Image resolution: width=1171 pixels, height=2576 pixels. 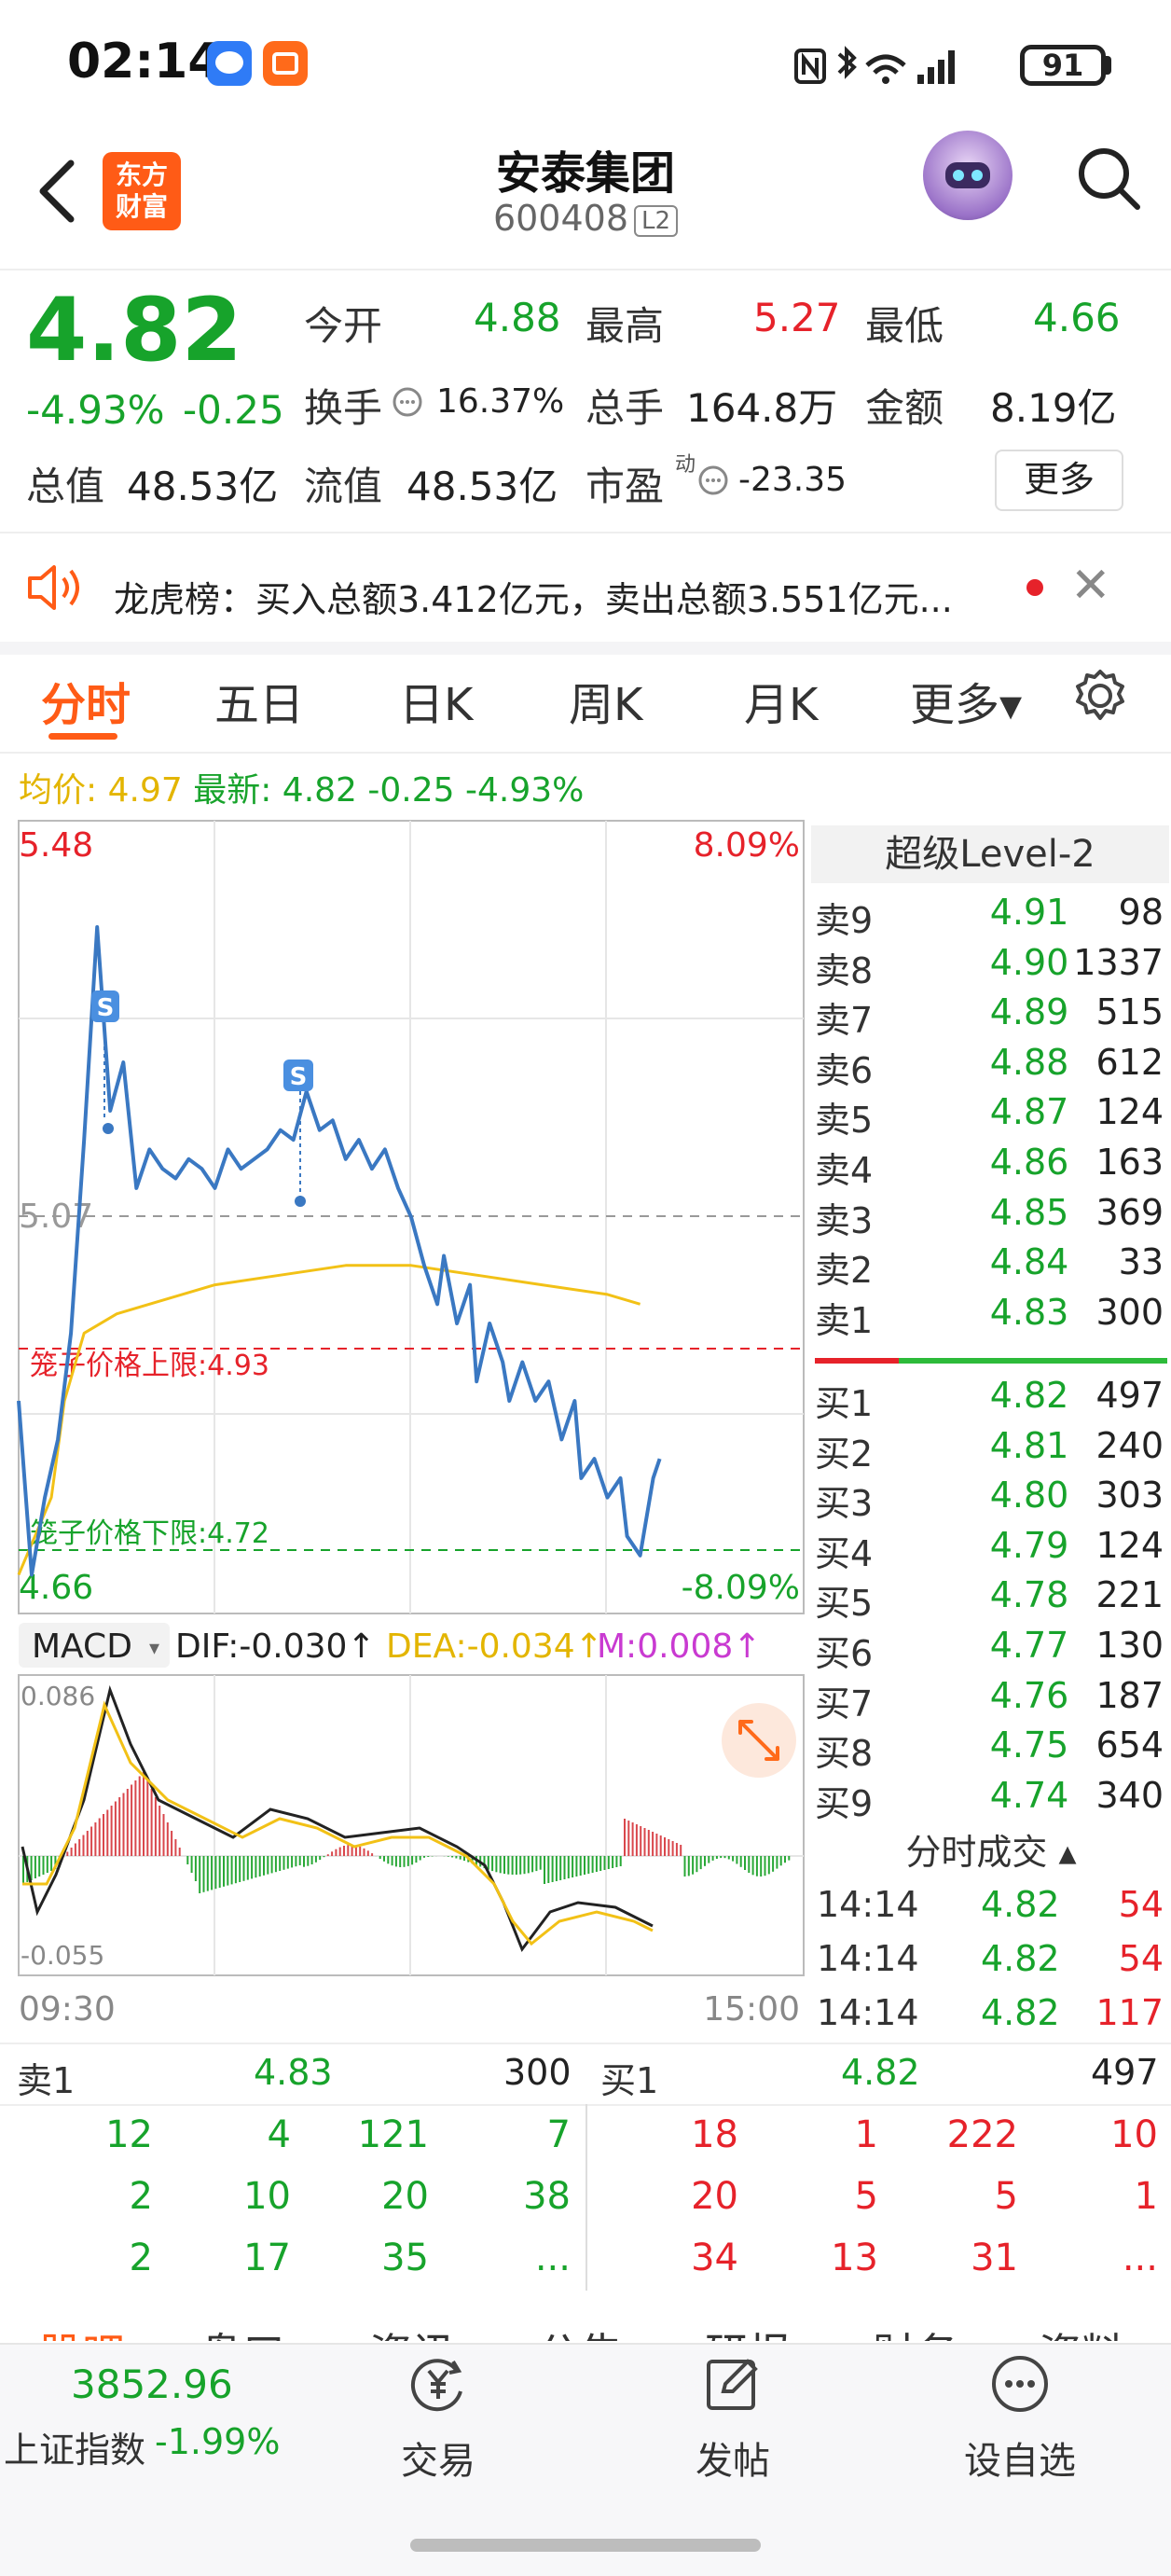 I want to click on subtab-pankou: 盘口, so click(x=242, y=2330).